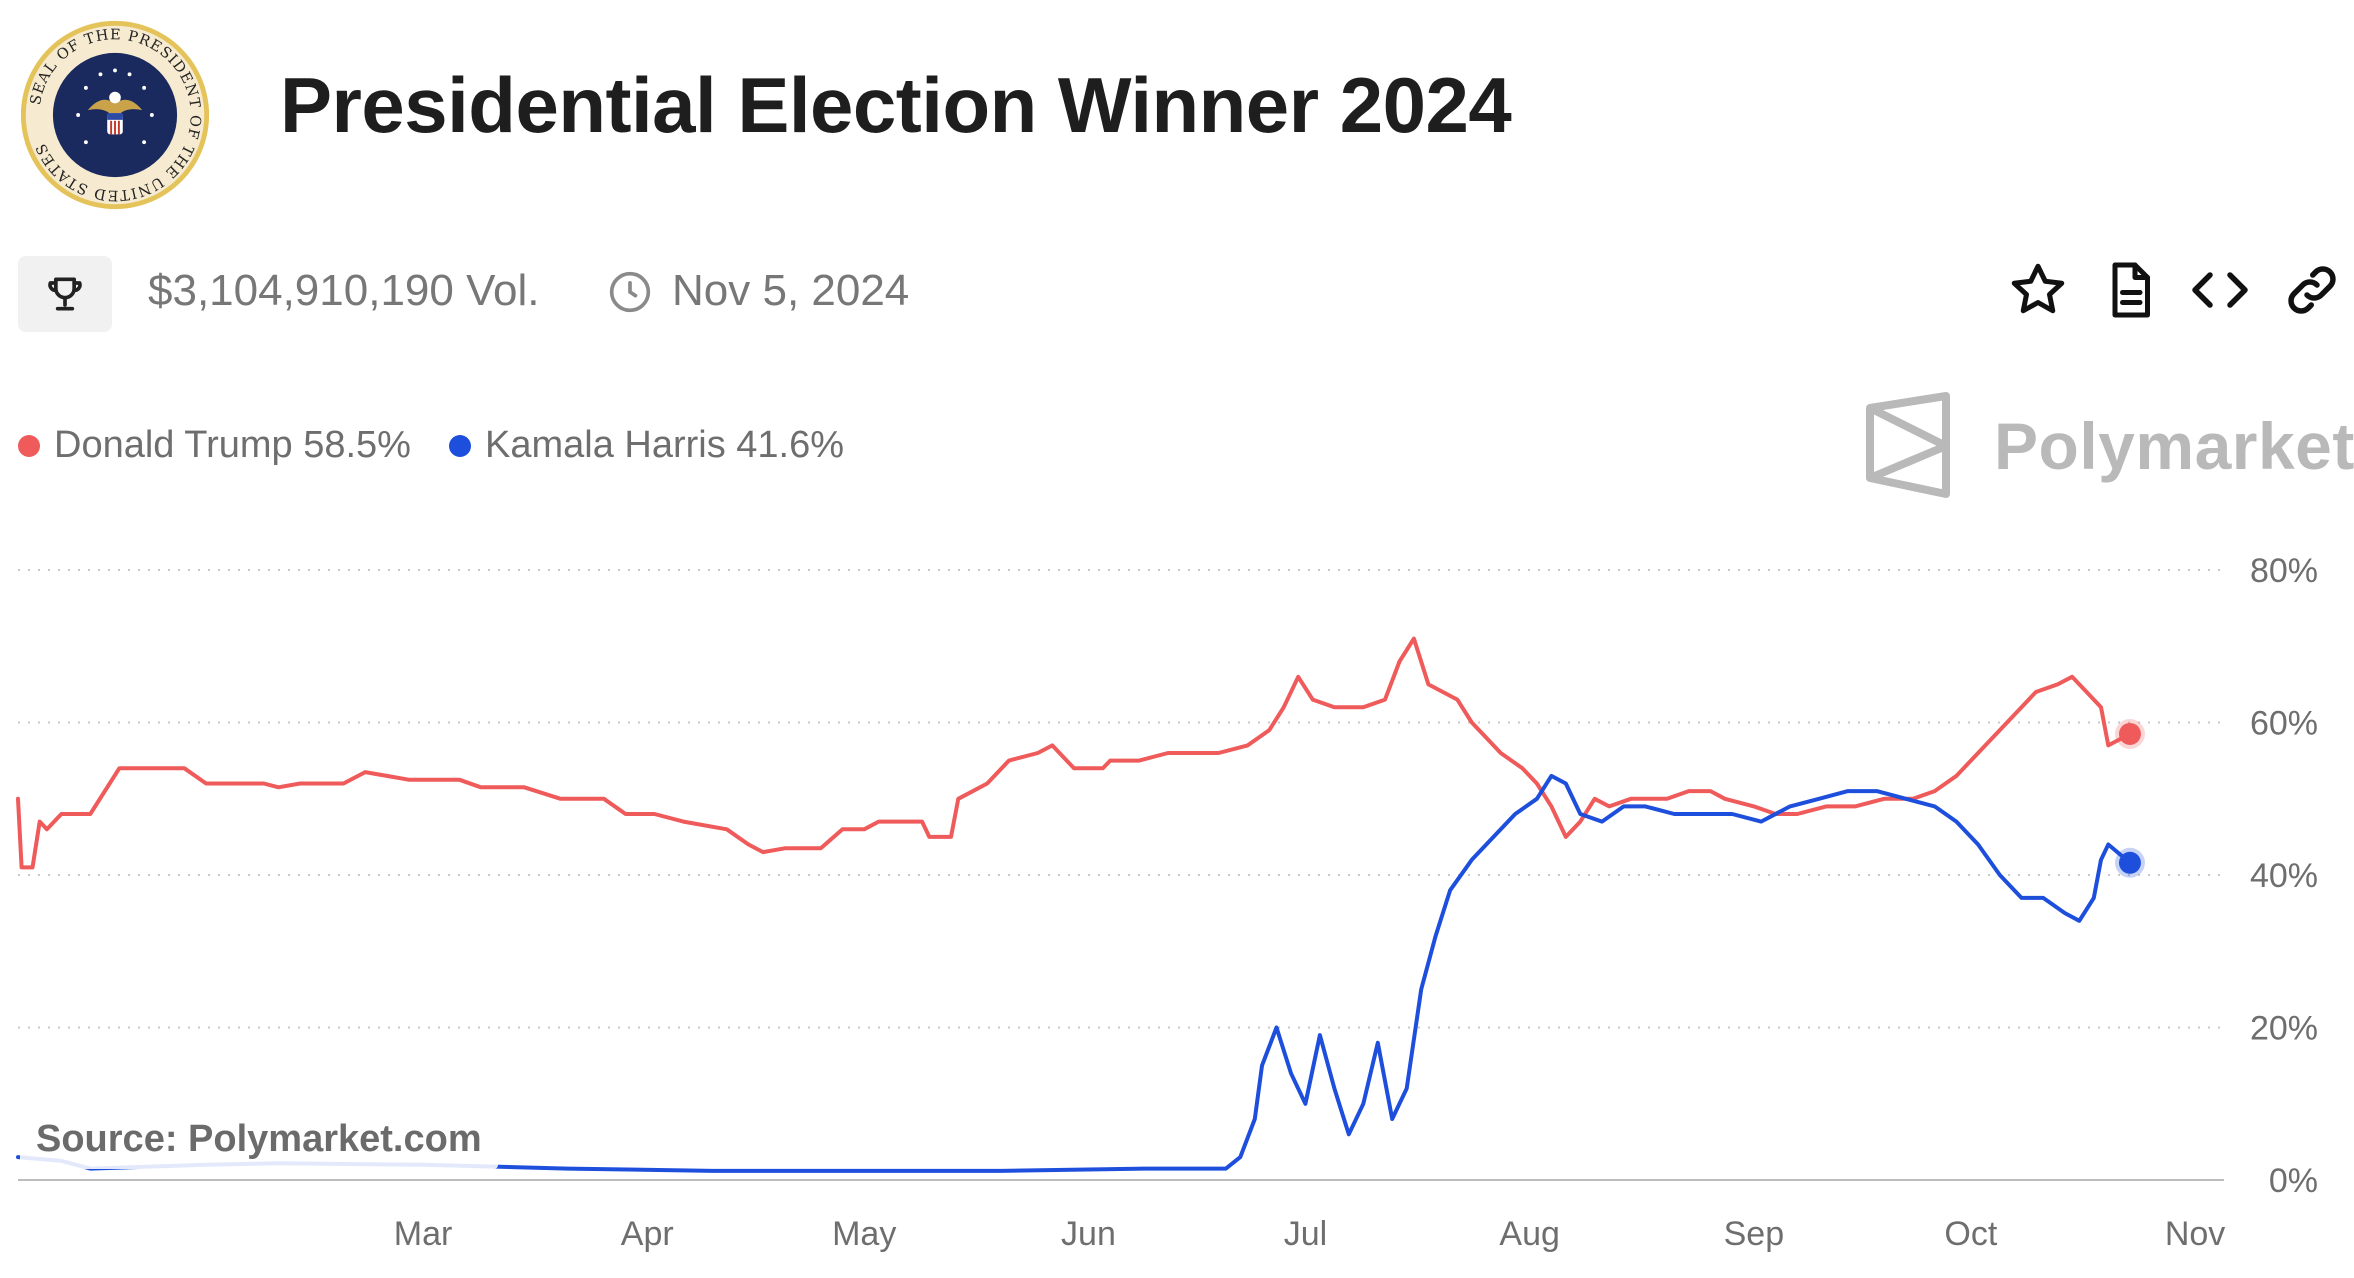 Image resolution: width=2354 pixels, height=1278 pixels. What do you see at coordinates (630, 292) in the screenshot?
I see `clock-icon` at bounding box center [630, 292].